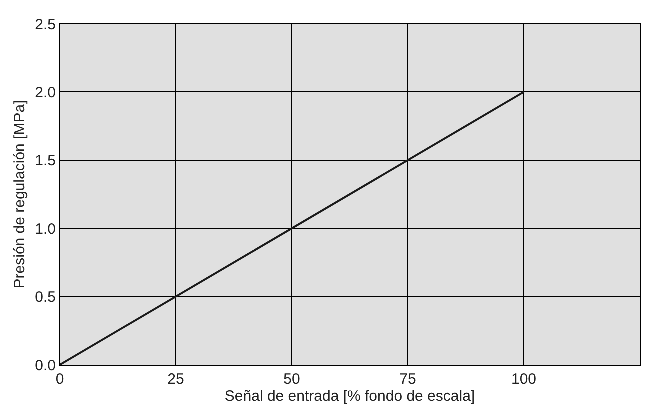  What do you see at coordinates (292, 379) in the screenshot?
I see `x-tick-label: 50` at bounding box center [292, 379].